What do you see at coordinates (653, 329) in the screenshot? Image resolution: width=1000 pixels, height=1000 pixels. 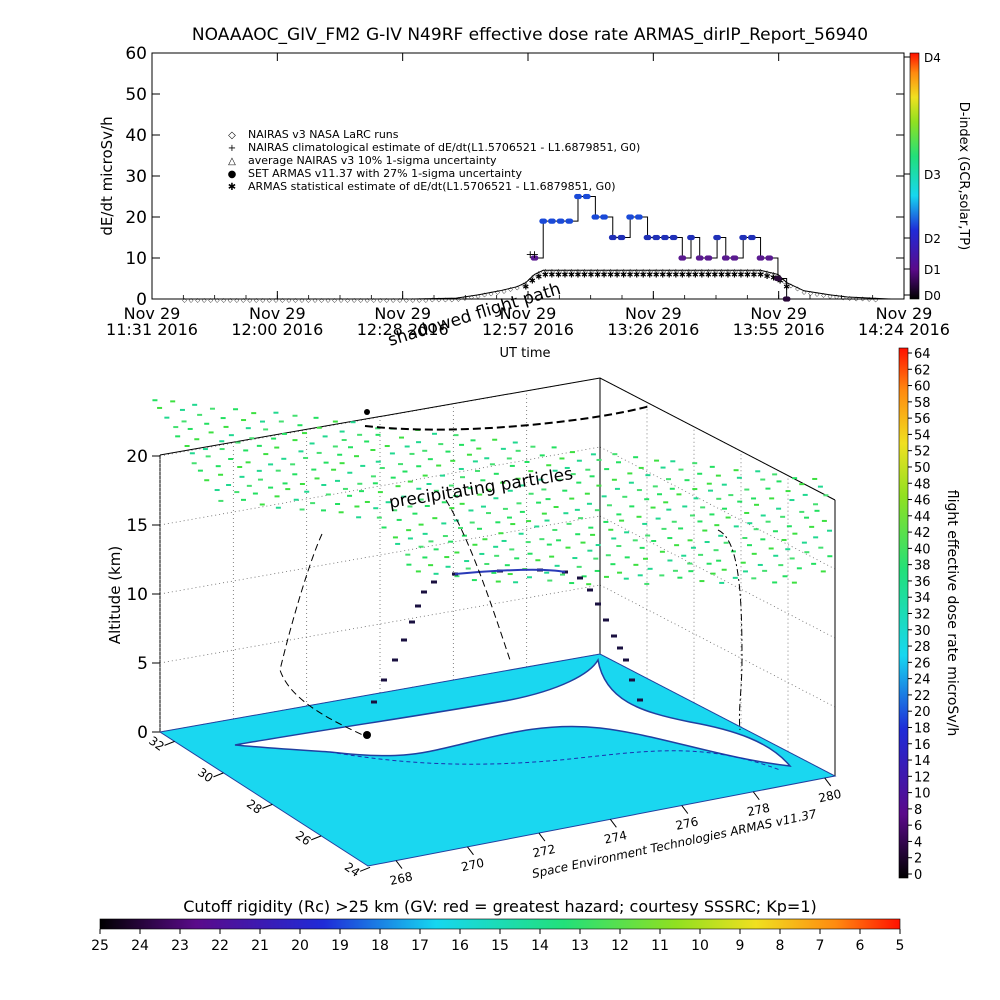 I see `top-x-tick-label-line2: 13:26 2016` at bounding box center [653, 329].